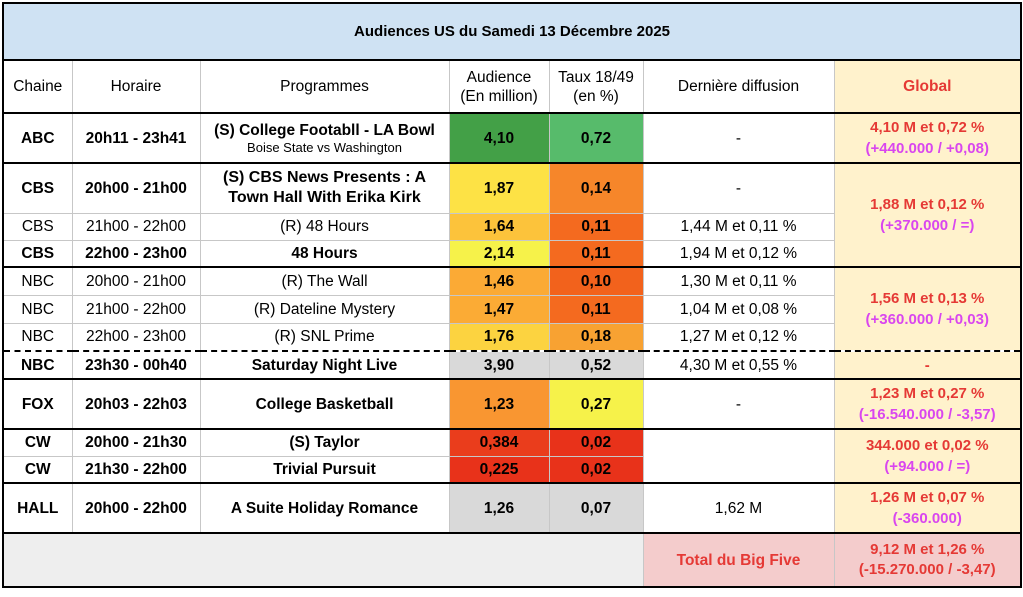  Describe the element at coordinates (596, 188) in the screenshot. I see `row-taux: 0,14` at that location.